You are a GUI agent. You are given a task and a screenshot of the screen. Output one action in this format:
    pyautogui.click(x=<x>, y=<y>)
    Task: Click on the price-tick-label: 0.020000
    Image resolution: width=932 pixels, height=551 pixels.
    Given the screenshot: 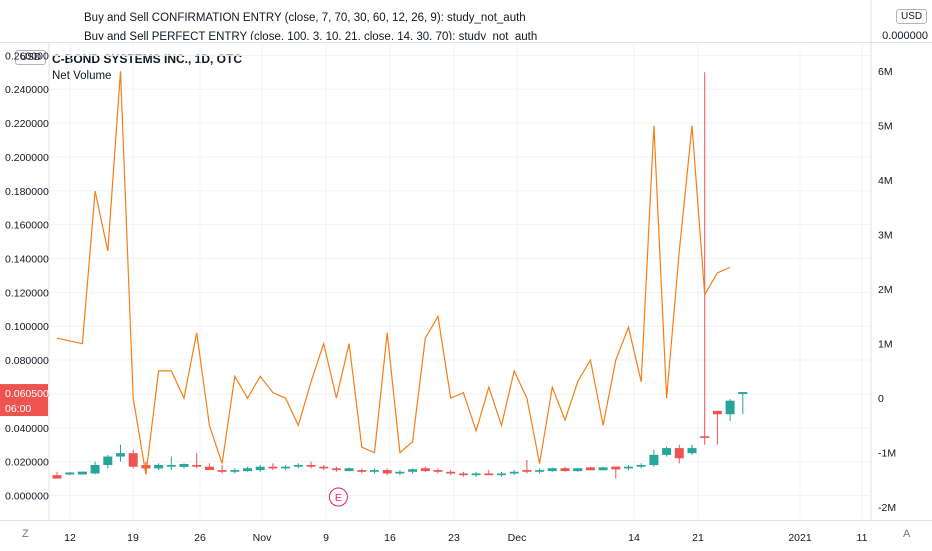 What is the action you would take?
    pyautogui.click(x=27, y=463)
    